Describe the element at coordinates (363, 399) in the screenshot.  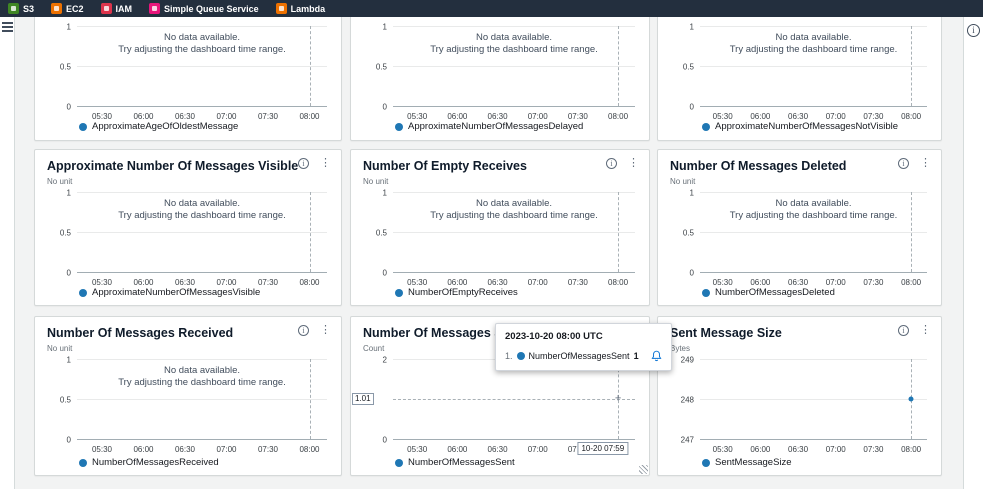
I see `crosshair-y-value: 1.01` at that location.